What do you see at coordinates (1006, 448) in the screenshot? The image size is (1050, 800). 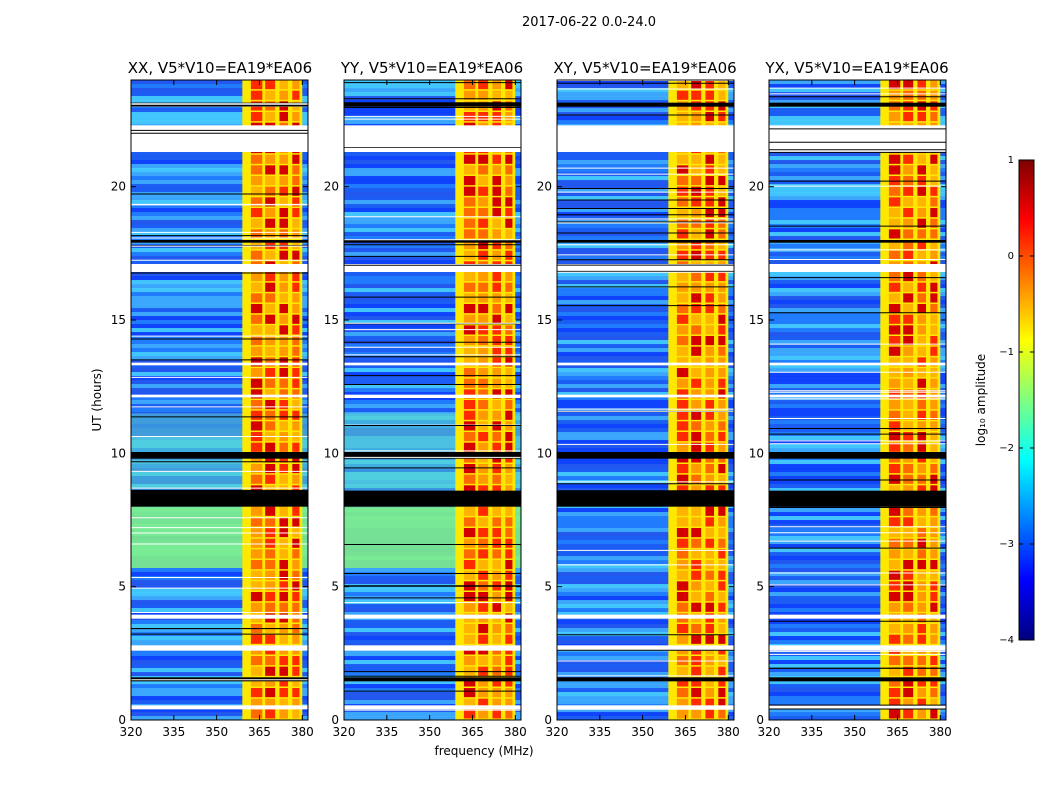 I see `colorbar-tick-label: −2` at bounding box center [1006, 448].